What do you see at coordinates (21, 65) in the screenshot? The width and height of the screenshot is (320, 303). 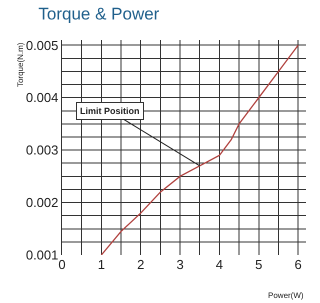 I see `y-axis-title: Torque(N.m)` at bounding box center [21, 65].